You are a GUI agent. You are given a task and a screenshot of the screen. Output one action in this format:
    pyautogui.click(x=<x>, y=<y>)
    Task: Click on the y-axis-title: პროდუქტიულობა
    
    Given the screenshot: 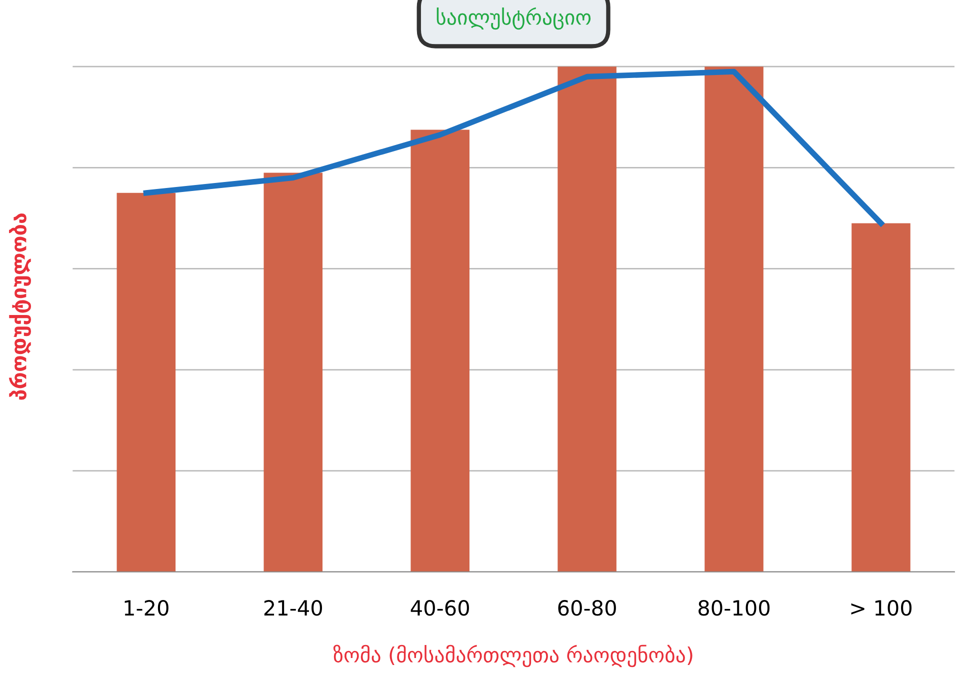 What is the action you would take?
    pyautogui.click(x=20, y=306)
    